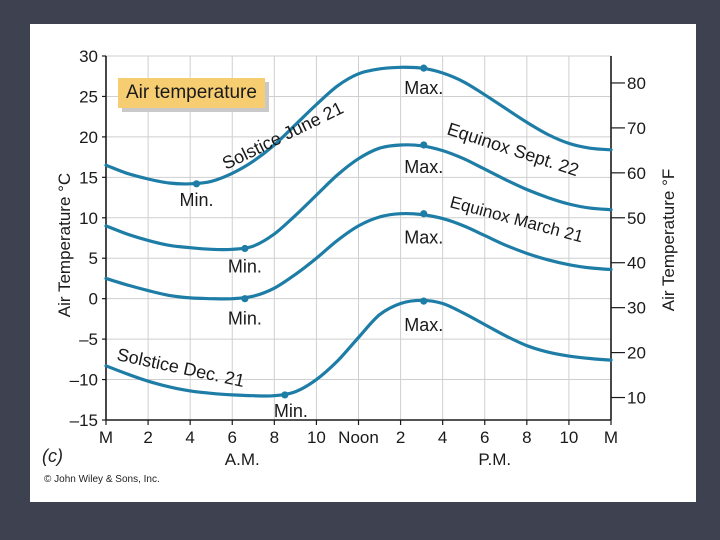 The image size is (720, 540). Describe the element at coordinates (424, 301) in the screenshot. I see `series-3-max-point` at that location.